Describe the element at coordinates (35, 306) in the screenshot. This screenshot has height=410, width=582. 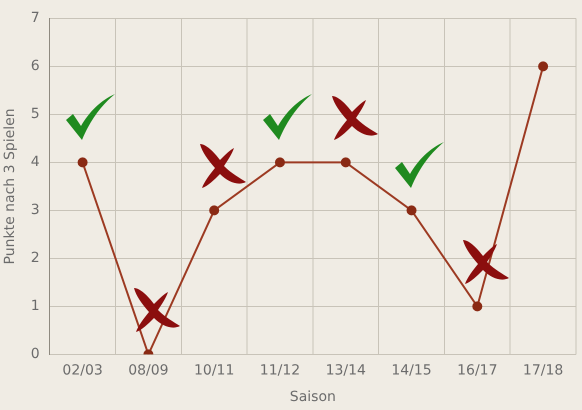
I see `y-tick-label: 1` at that location.